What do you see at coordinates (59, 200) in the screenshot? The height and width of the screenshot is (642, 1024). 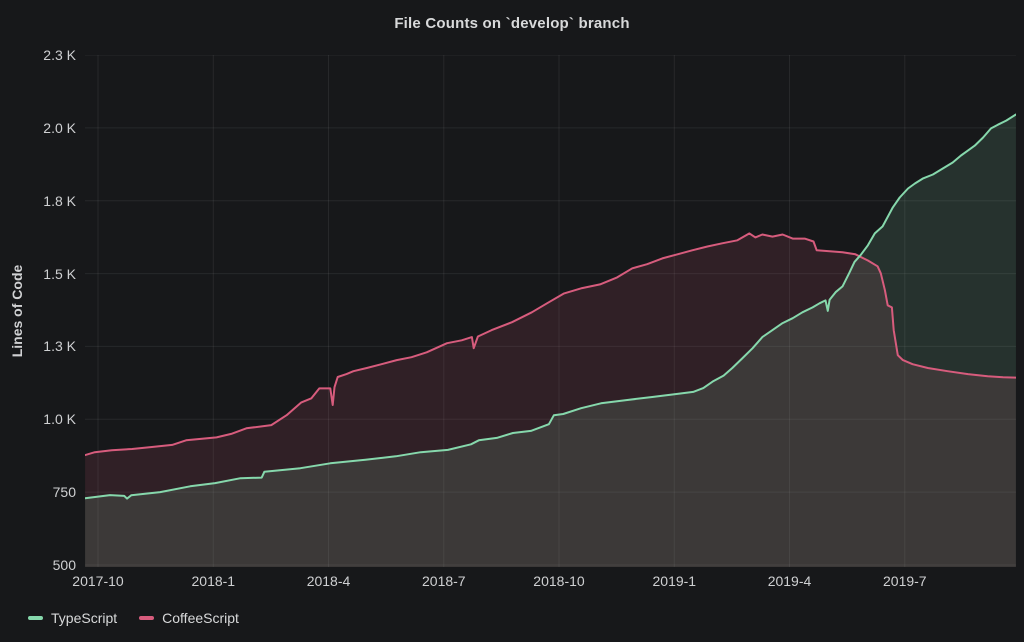 I see `y-tick-label: 1.8 K` at bounding box center [59, 200].